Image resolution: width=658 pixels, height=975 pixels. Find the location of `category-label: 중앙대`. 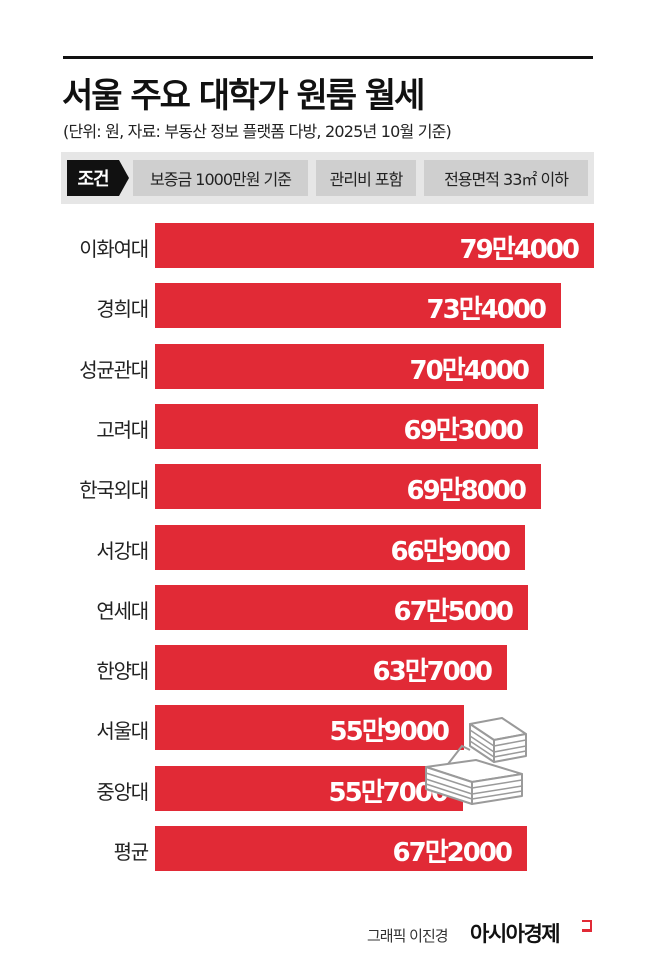

category-label: 중앙대 is located at coordinates (122, 792).